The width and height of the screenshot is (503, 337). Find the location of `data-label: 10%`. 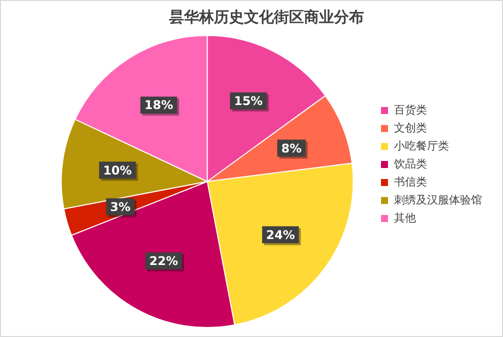

data-label: 10% is located at coordinates (117, 170).